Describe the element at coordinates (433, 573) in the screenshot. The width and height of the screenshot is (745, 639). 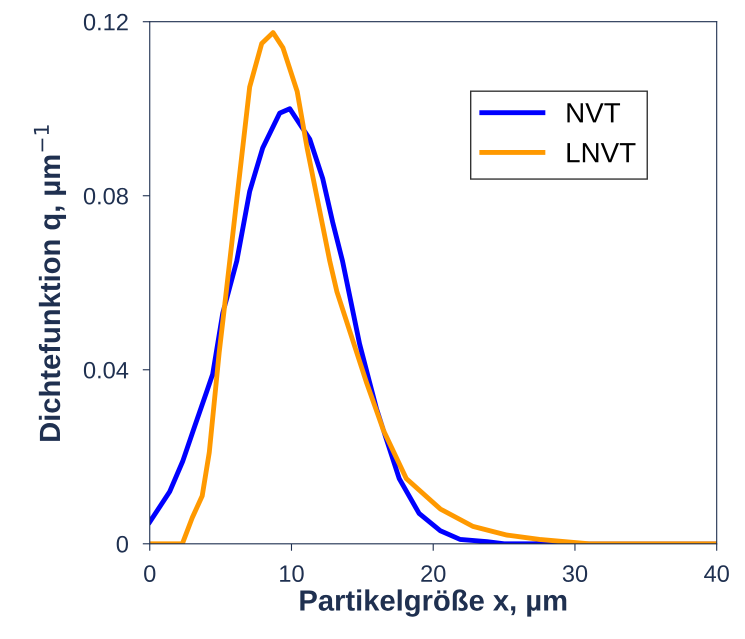
I see `x-tick-label: 20` at that location.